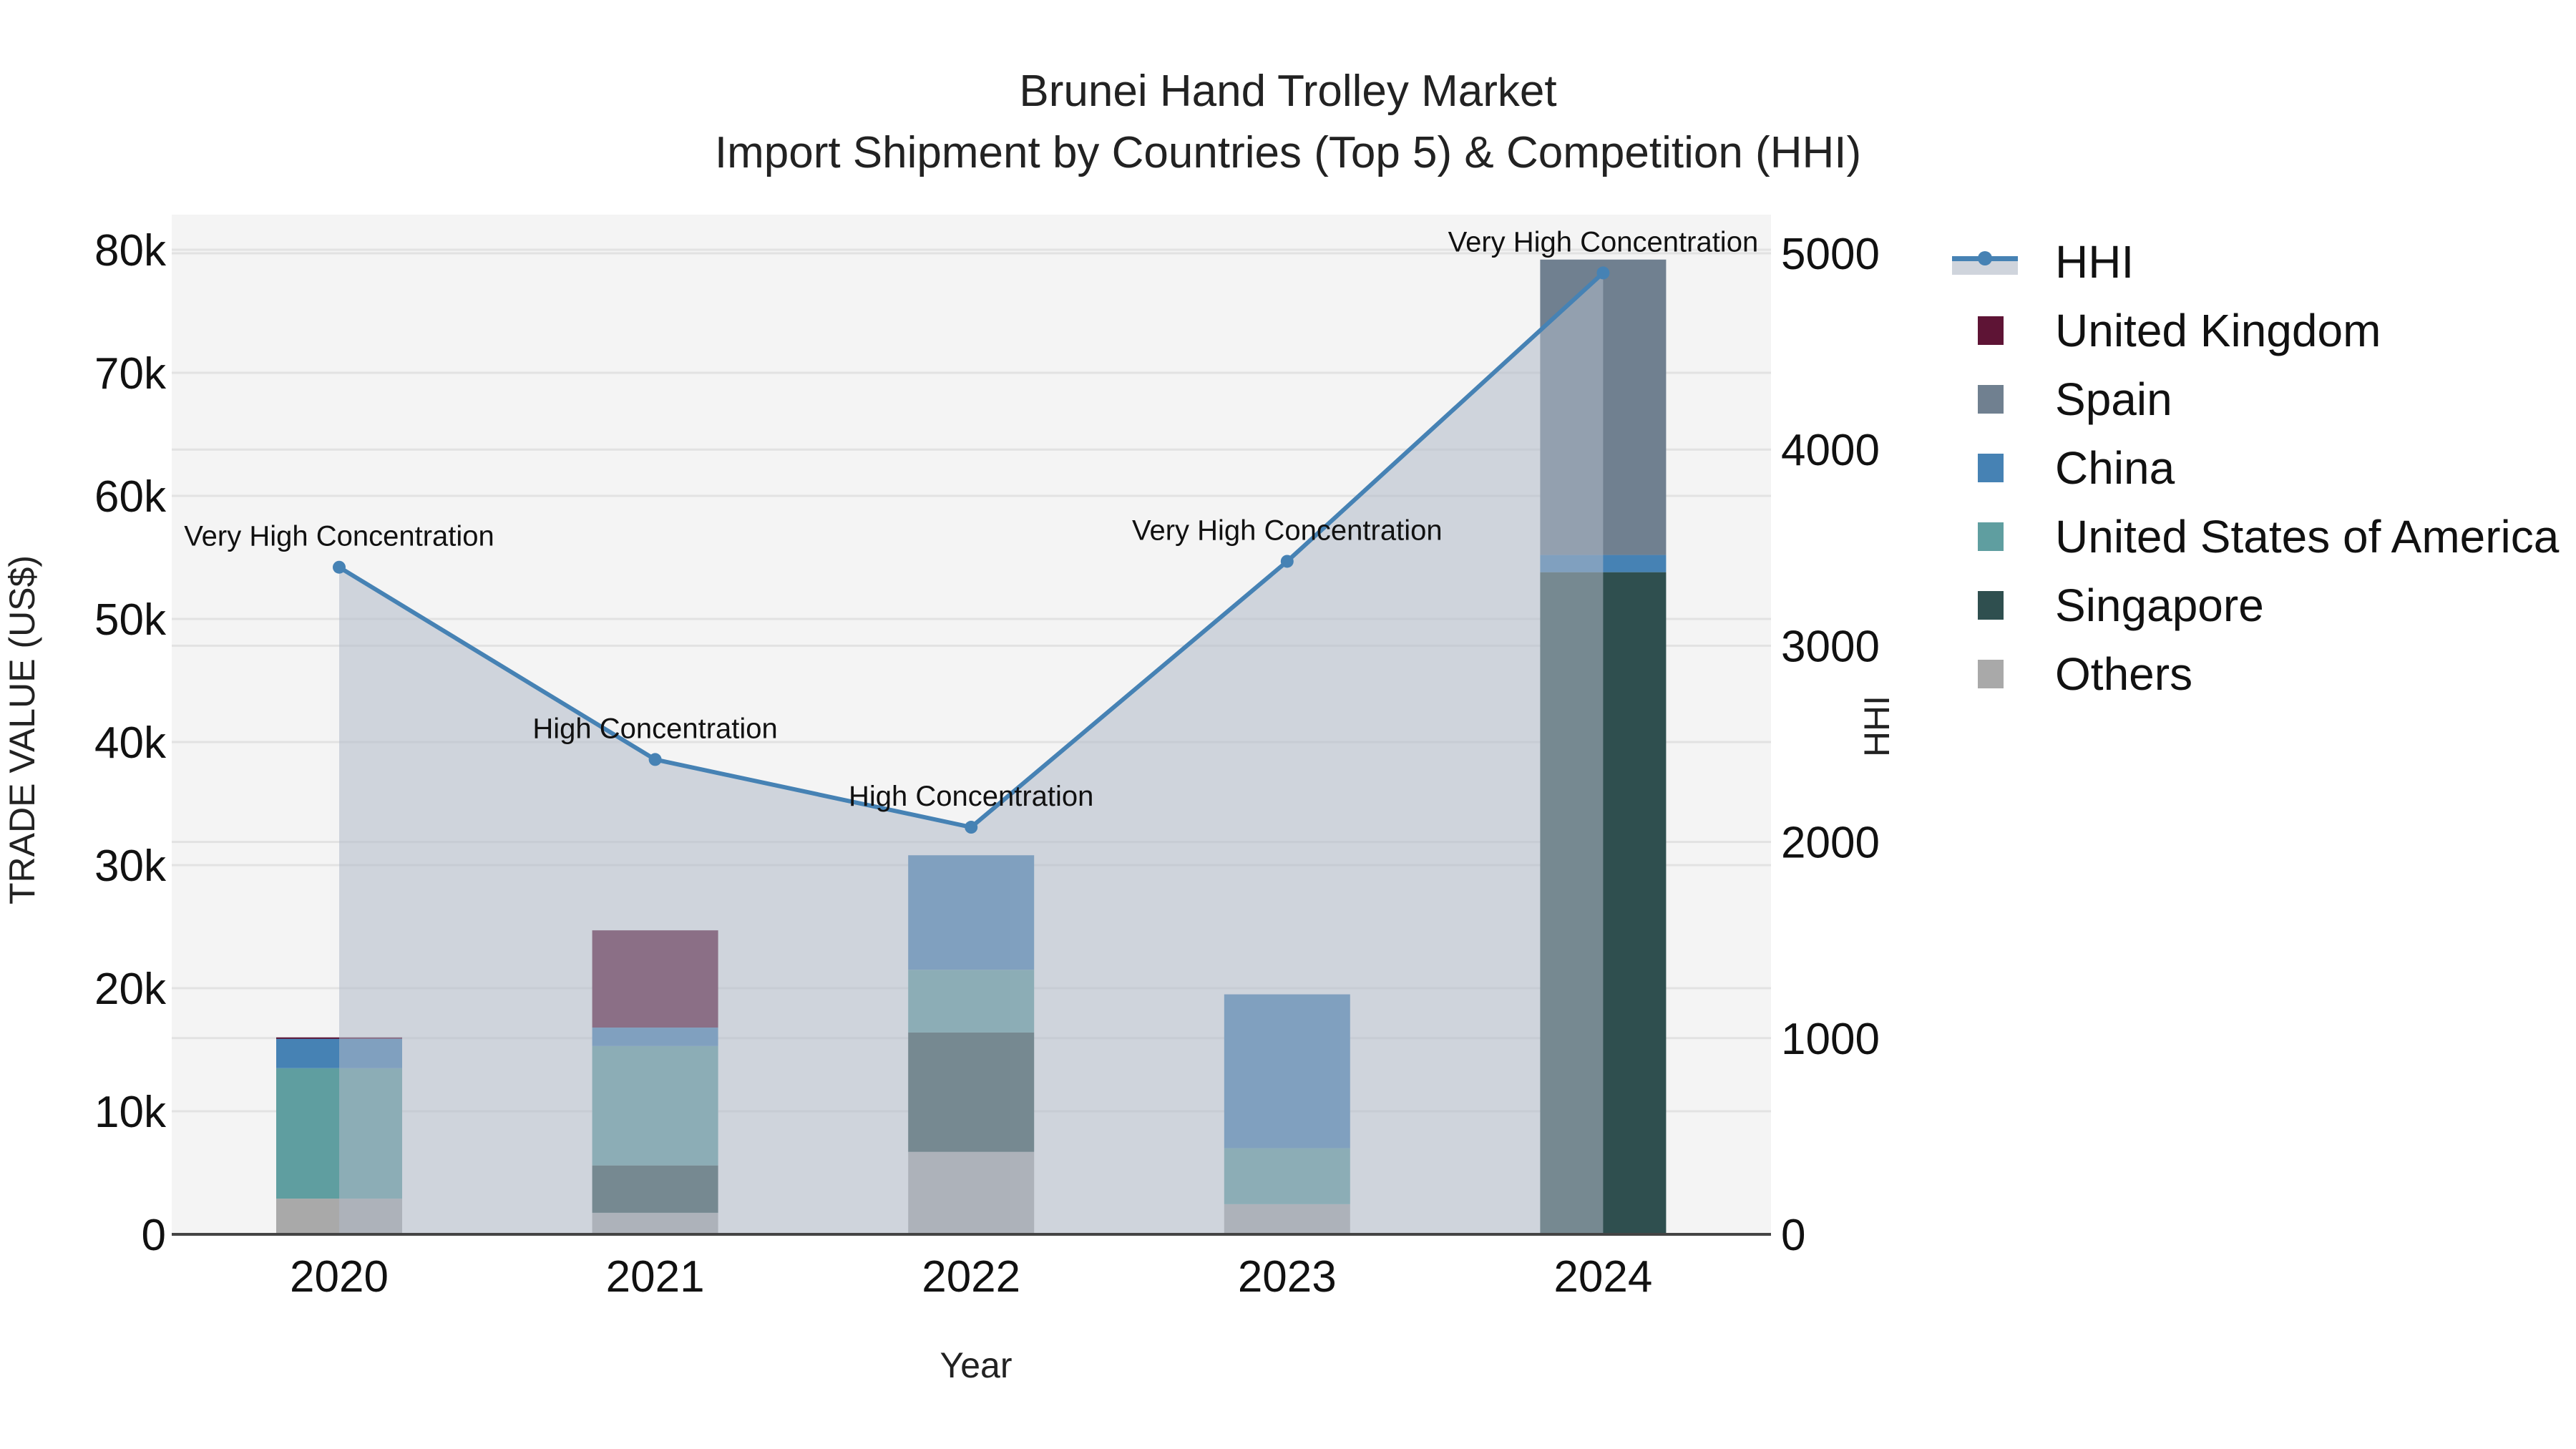  What do you see at coordinates (130, 1112) in the screenshot?
I see `left-axis-tick: 10k` at bounding box center [130, 1112].